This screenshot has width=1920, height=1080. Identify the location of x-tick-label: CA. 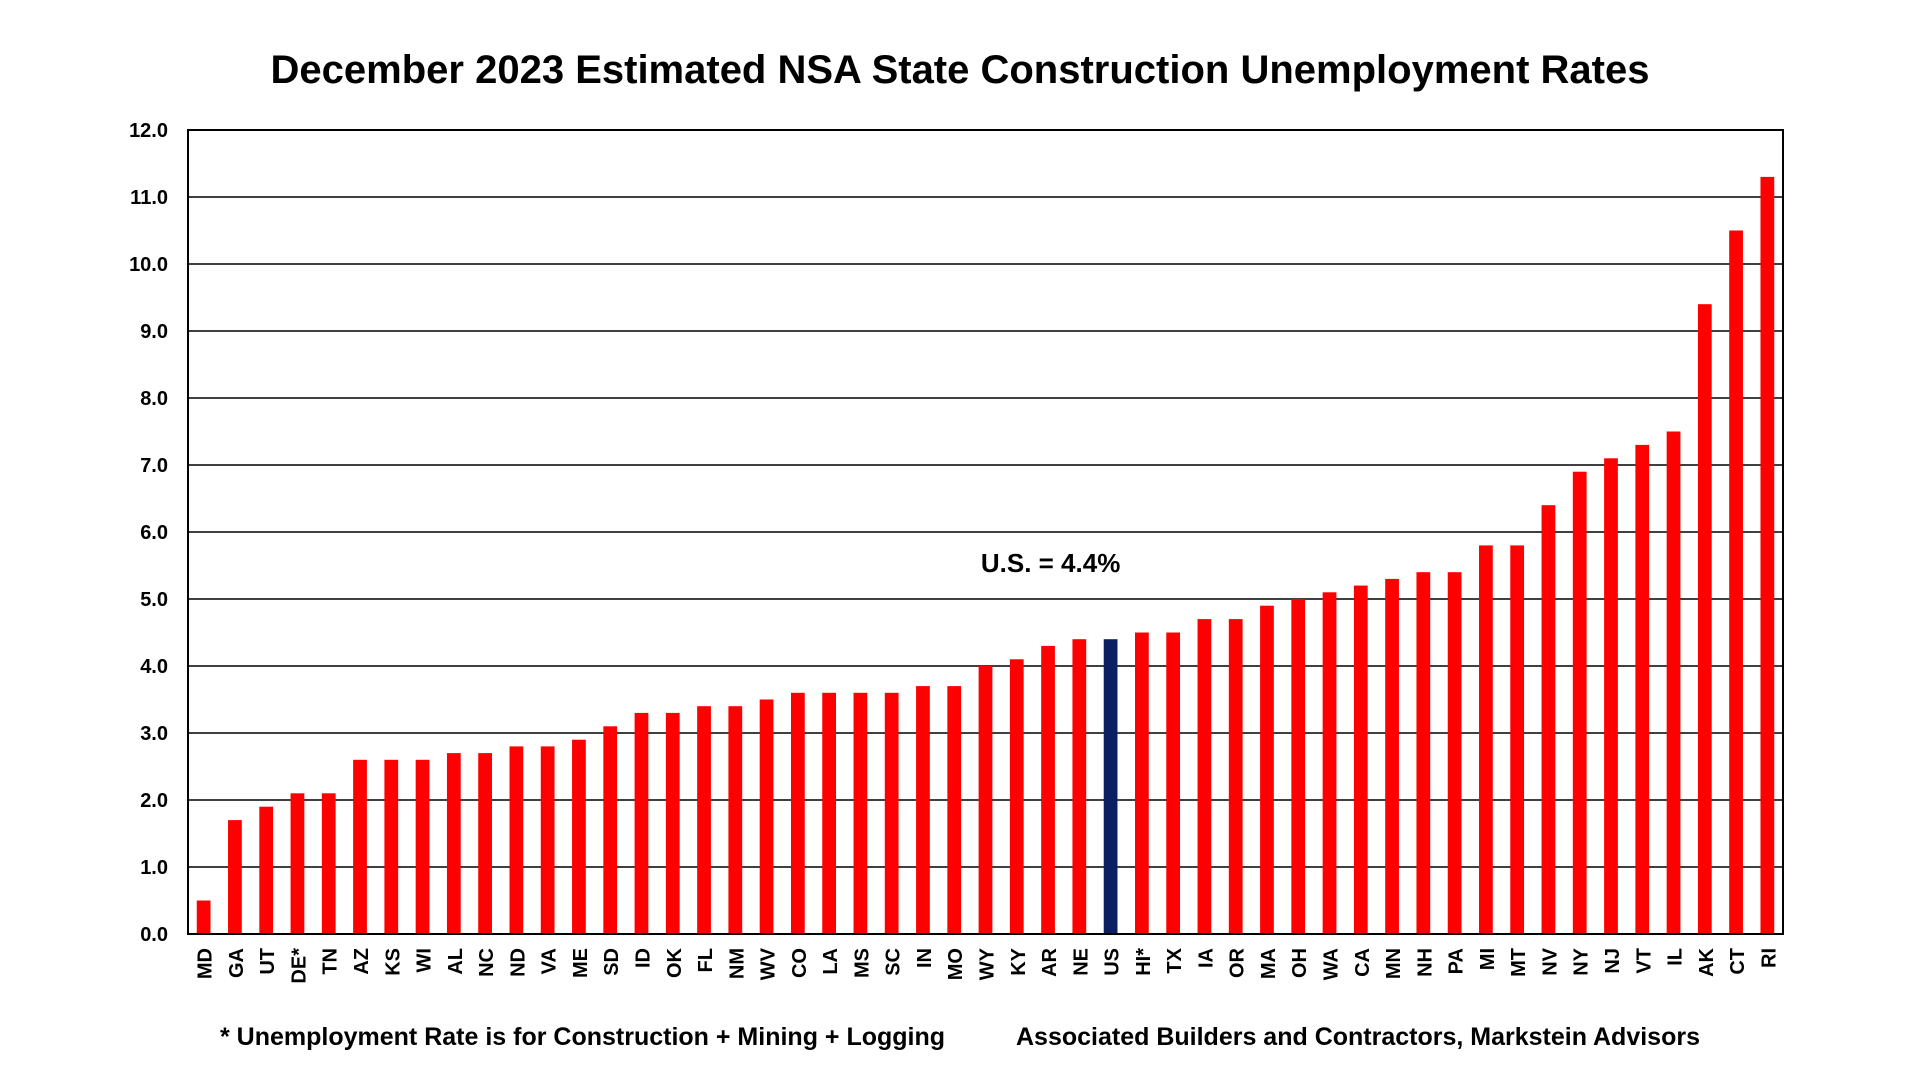
(1363, 962).